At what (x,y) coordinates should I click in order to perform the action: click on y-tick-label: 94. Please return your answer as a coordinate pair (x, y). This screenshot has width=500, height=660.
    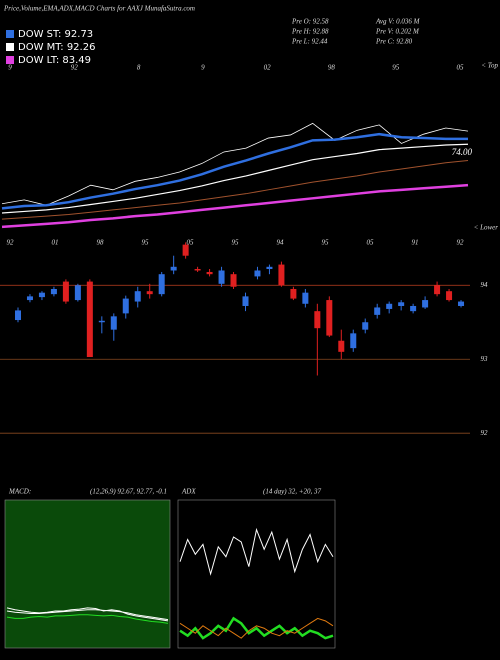
    Looking at the image, I should click on (485, 285).